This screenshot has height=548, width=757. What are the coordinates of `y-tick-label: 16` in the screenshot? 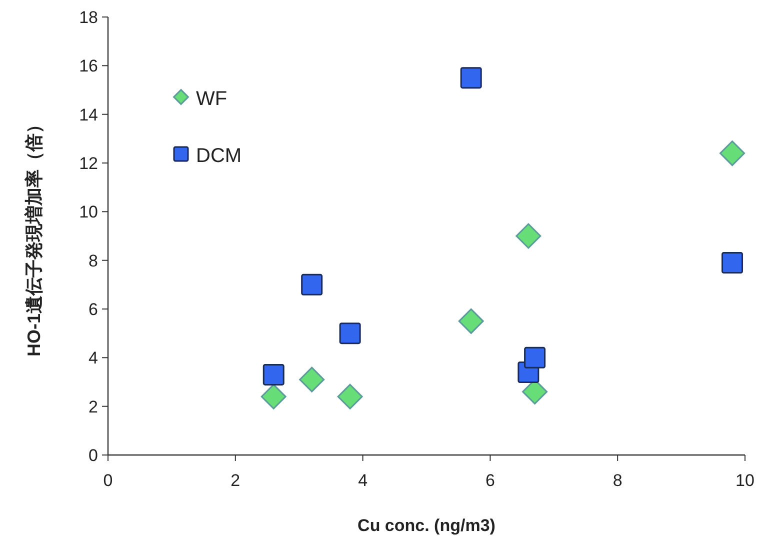 It's located at (88, 66).